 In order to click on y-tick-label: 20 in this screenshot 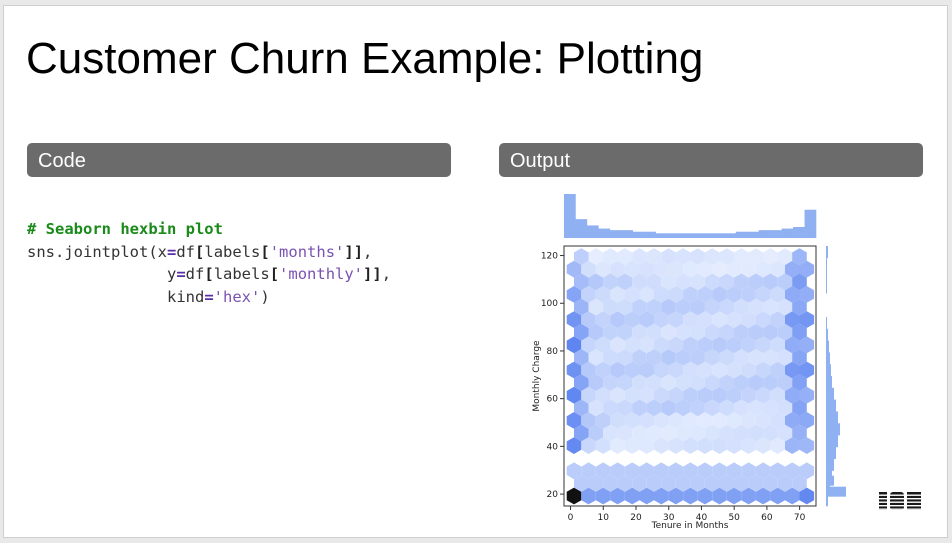, I will do `click(553, 495)`.